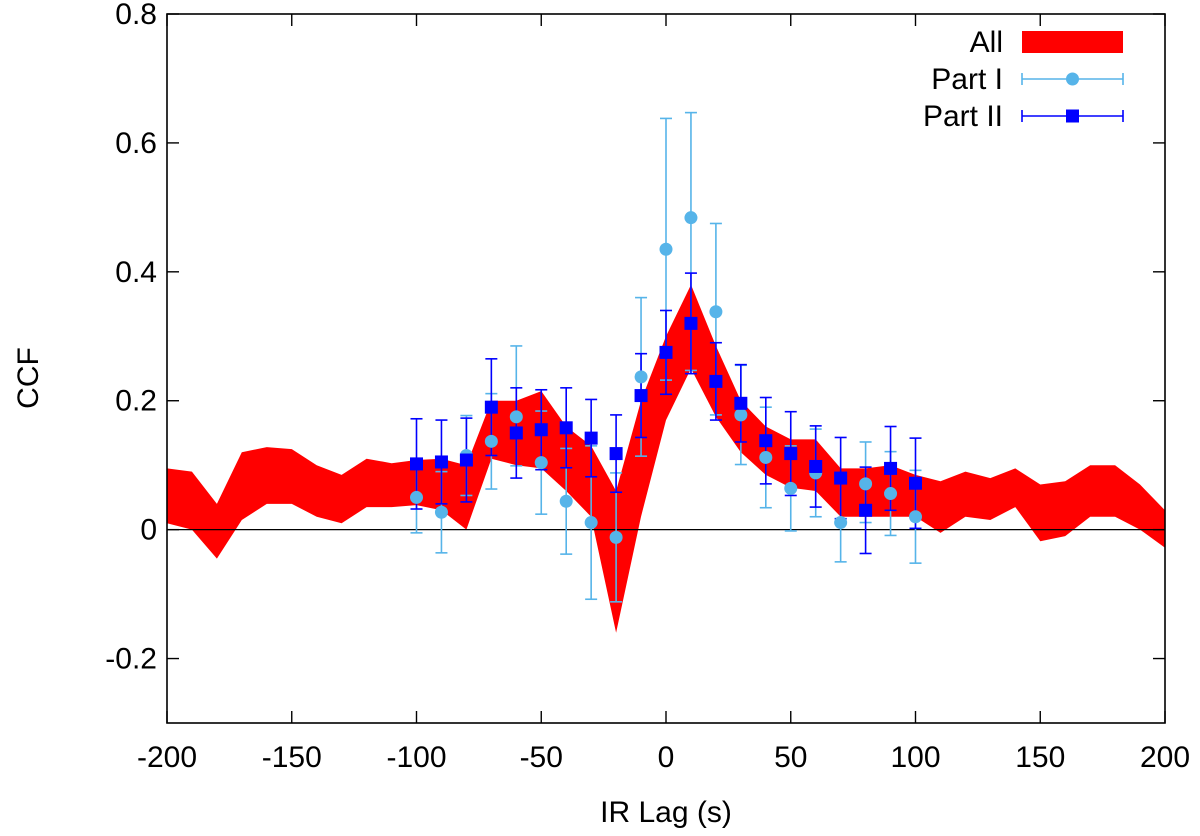  Describe the element at coordinates (28, 378) in the screenshot. I see `y-axis-title: CCF` at that location.